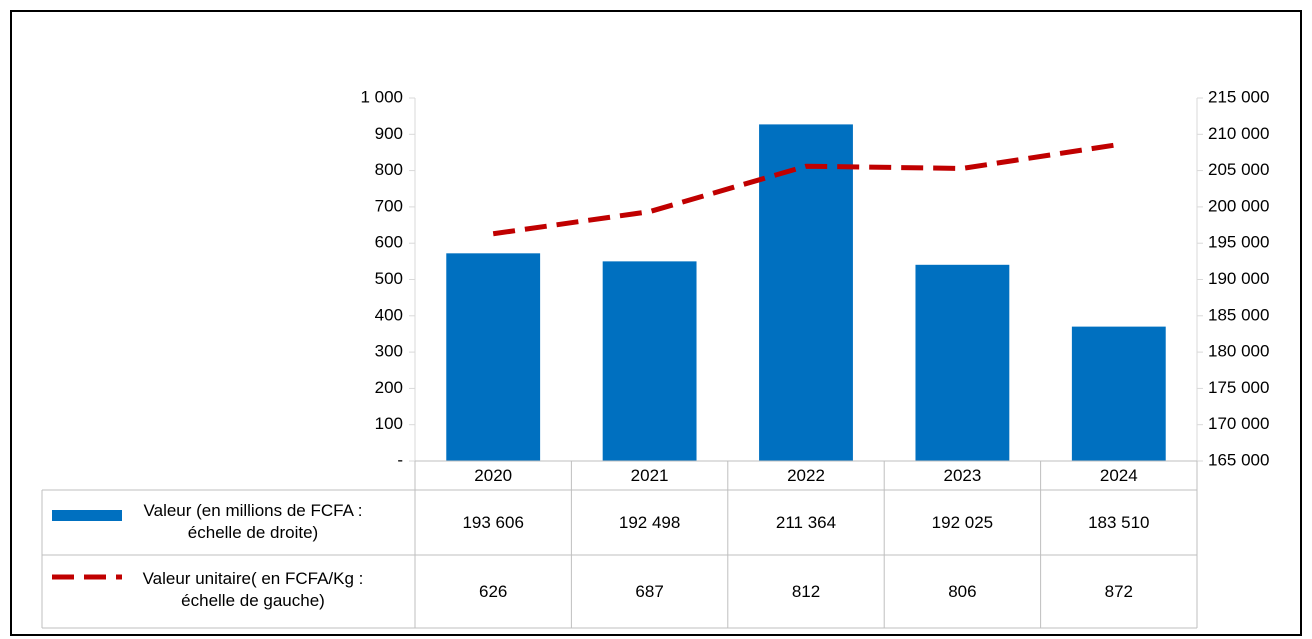  Describe the element at coordinates (806, 522) in the screenshot. I see `table-value: 211 364` at that location.